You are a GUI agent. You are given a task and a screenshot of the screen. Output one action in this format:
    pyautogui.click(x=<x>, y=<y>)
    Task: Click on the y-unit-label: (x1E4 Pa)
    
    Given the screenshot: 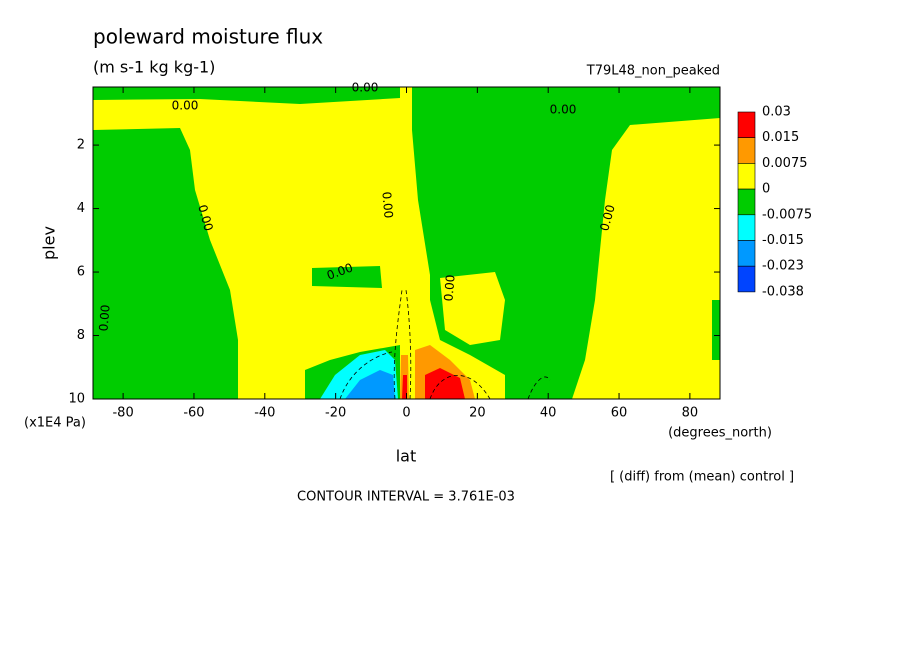 What is the action you would take?
    pyautogui.click(x=55, y=423)
    